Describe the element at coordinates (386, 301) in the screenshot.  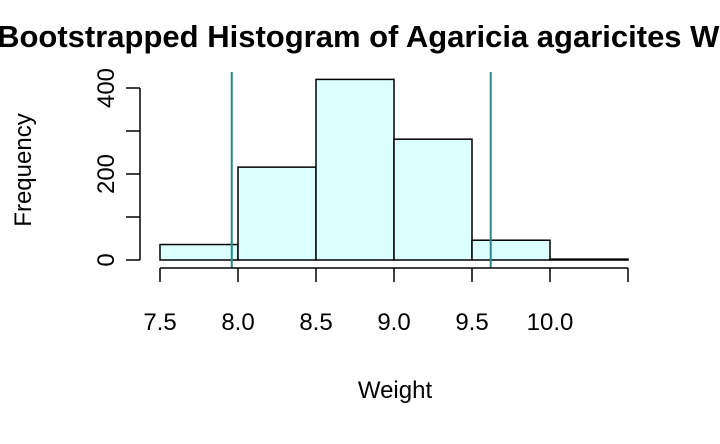
I see `x-axis: 7.5 8.0 8.5 9.0 9.5 10.0` at that location.